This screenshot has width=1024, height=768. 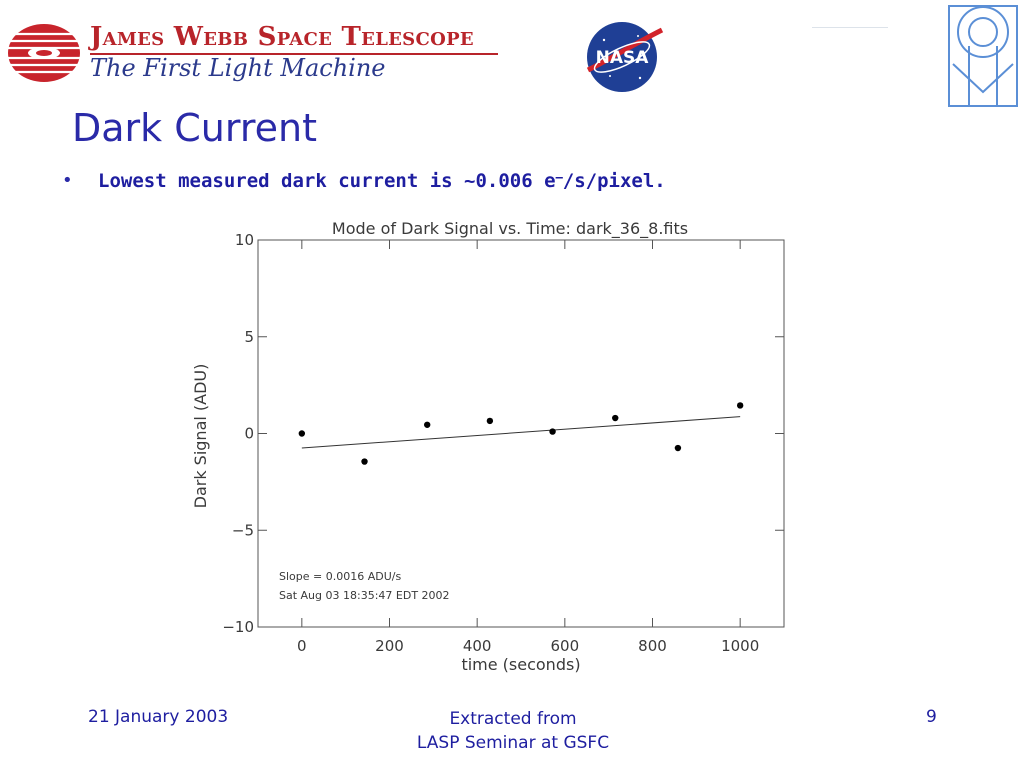 I want to click on footer-source-line2: LASP Seminar at GSFC, so click(x=513, y=743).